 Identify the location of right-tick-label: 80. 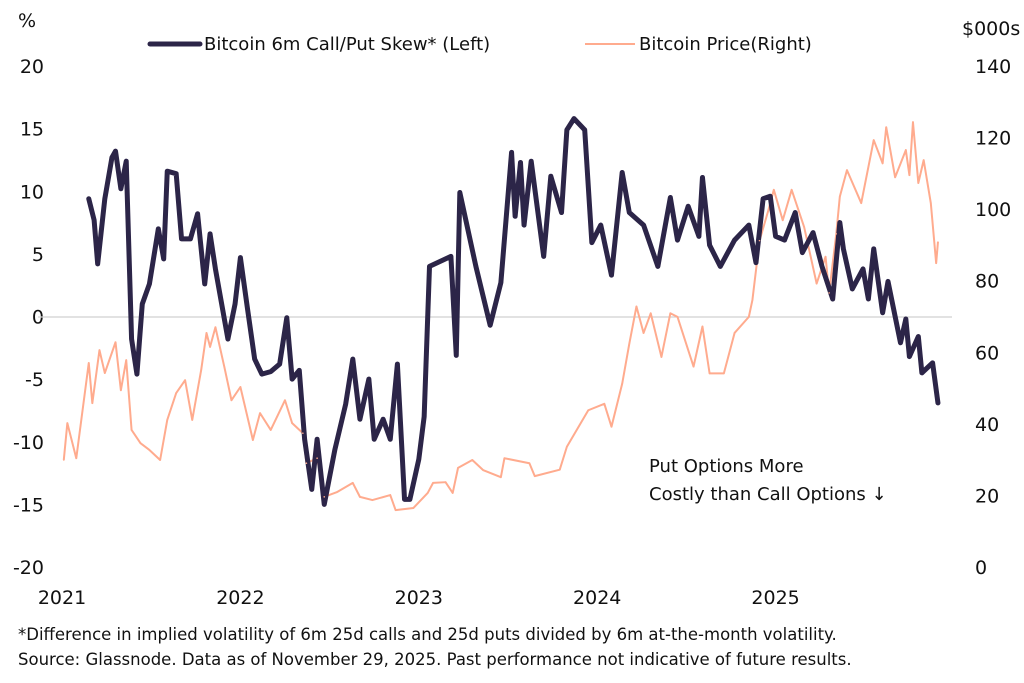
(987, 282).